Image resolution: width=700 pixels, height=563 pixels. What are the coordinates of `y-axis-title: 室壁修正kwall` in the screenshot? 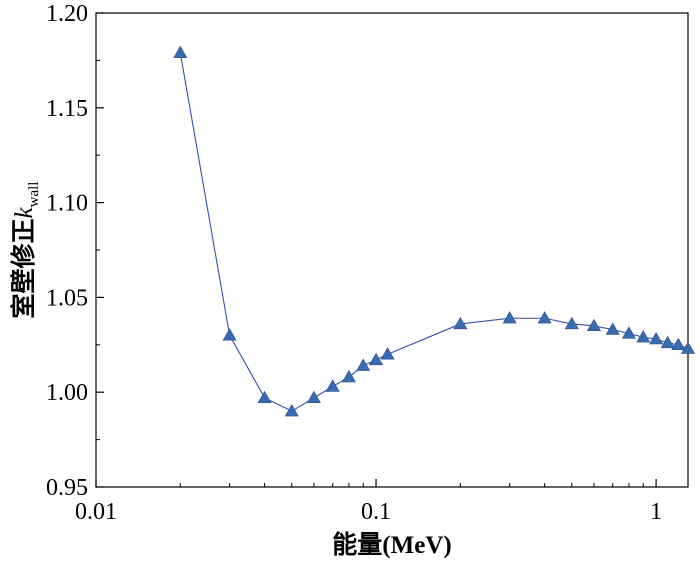 It's located at (25, 250).